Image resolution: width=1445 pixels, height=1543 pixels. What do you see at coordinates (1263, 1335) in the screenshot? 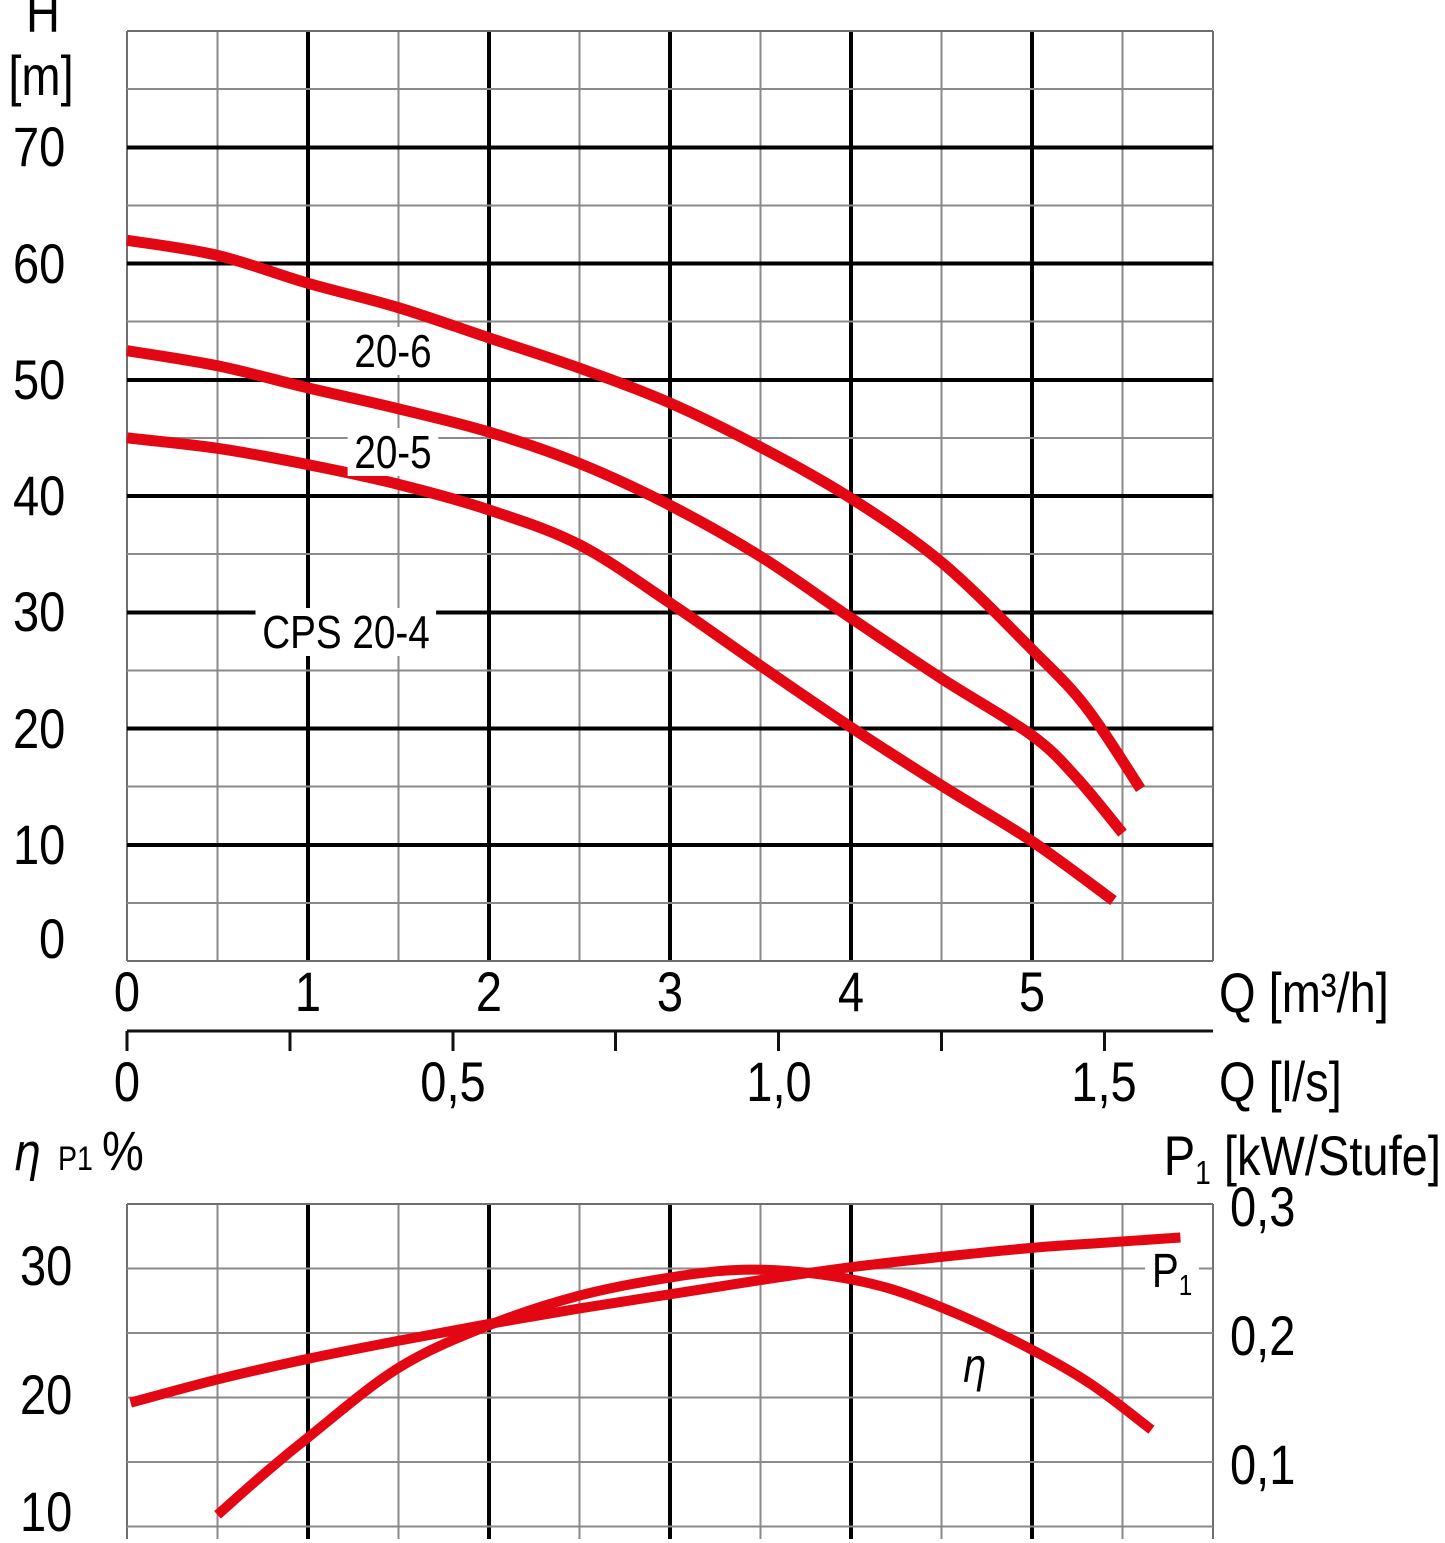
I see `p1-tick-label-0,2: 0,2` at bounding box center [1263, 1335].